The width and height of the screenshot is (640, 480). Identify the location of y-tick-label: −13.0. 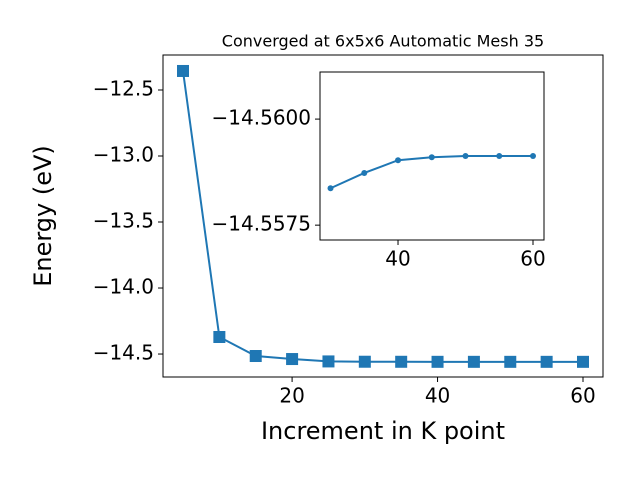
(123, 154).